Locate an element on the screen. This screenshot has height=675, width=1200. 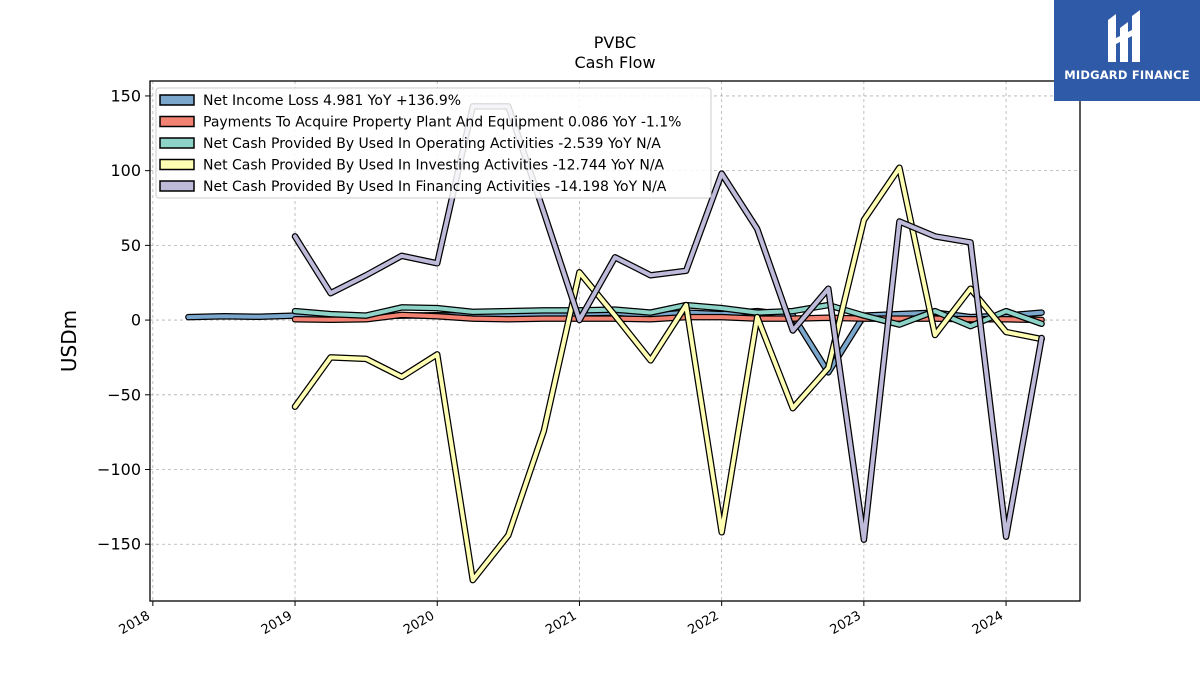
y-tick-label: 50 is located at coordinates (131, 245).